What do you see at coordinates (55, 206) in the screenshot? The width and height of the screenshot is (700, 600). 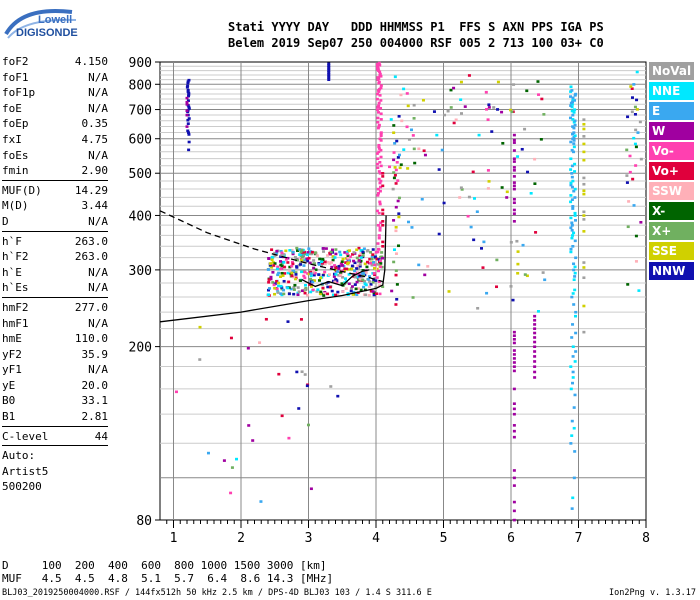 I see `param-row: M(D) 3.44` at bounding box center [55, 206].